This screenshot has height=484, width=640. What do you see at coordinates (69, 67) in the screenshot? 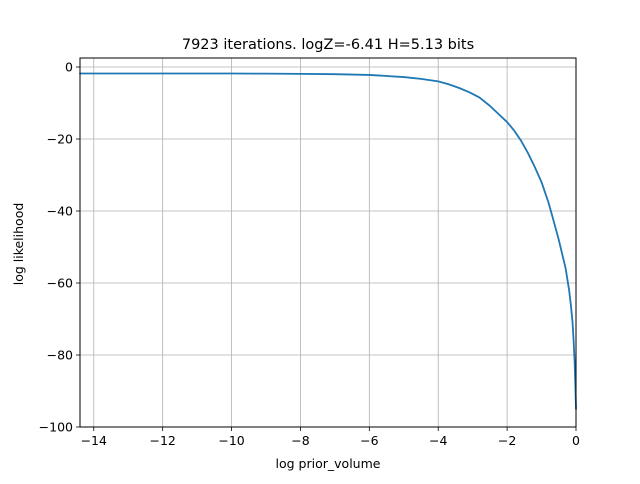
I see `y-tick-label: 0` at bounding box center [69, 67].